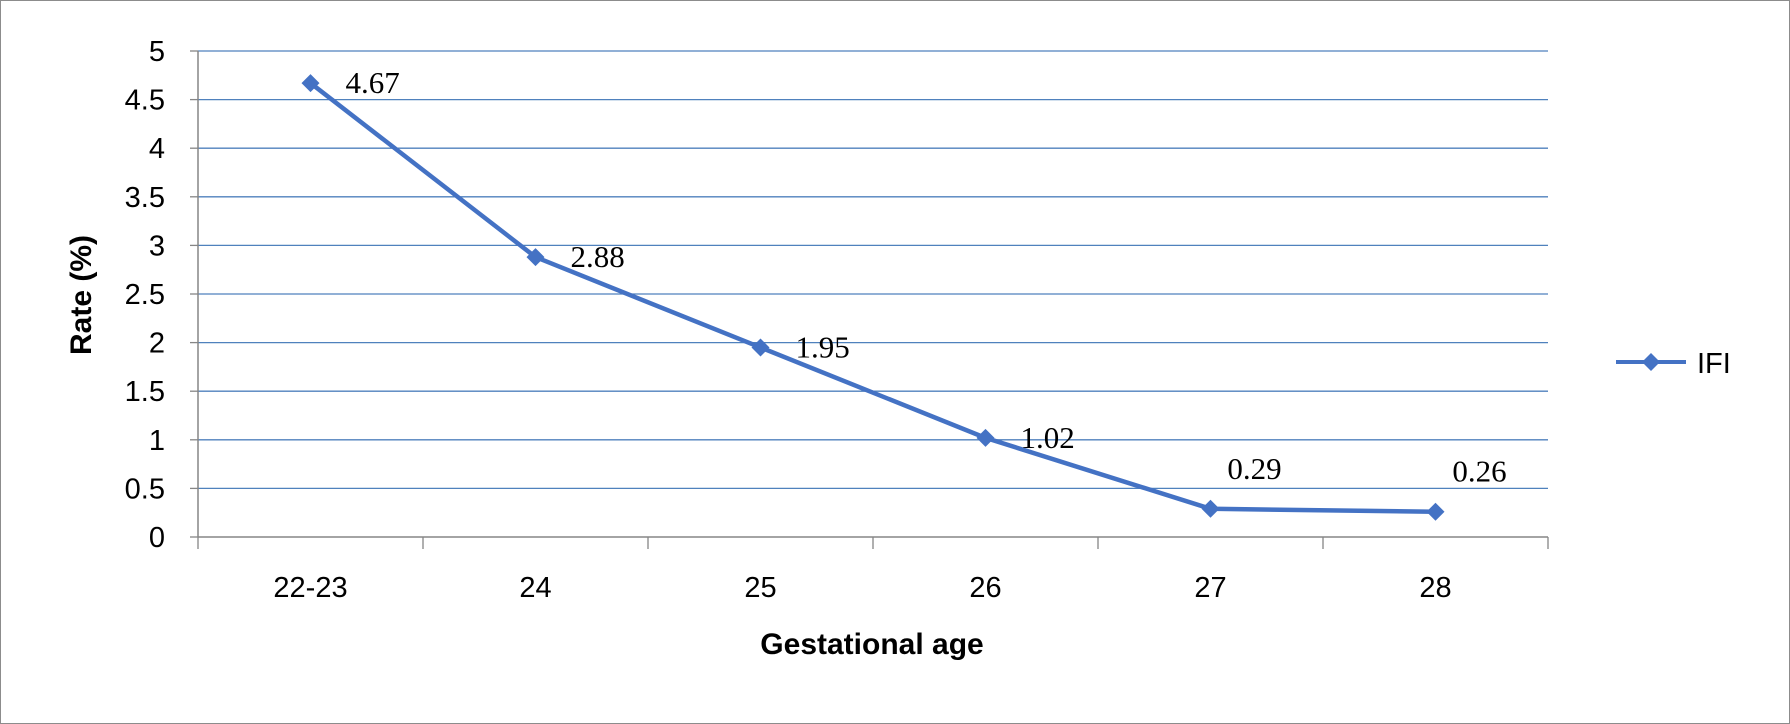 The height and width of the screenshot is (724, 1790). I want to click on data-label: 4.67, so click(373, 82).